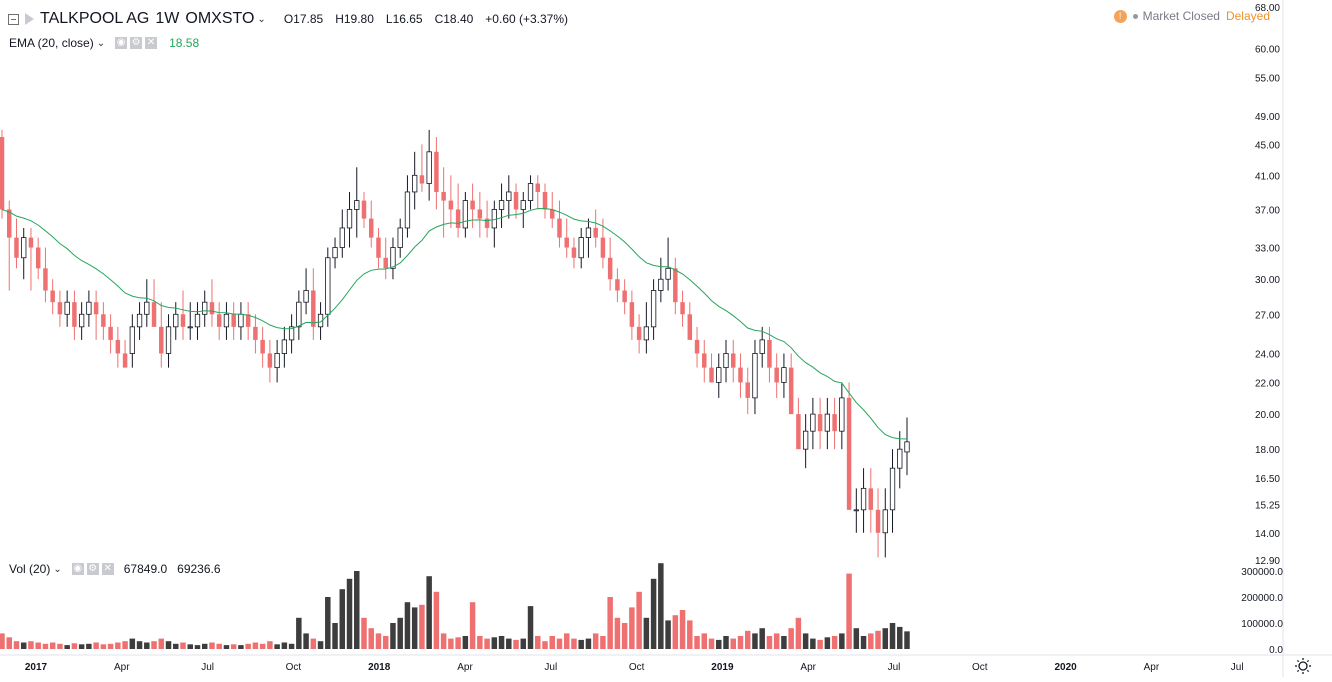 The width and height of the screenshot is (1332, 682). Describe the element at coordinates (51, 43) in the screenshot. I see `ema-label: EMA (20, close)` at that location.